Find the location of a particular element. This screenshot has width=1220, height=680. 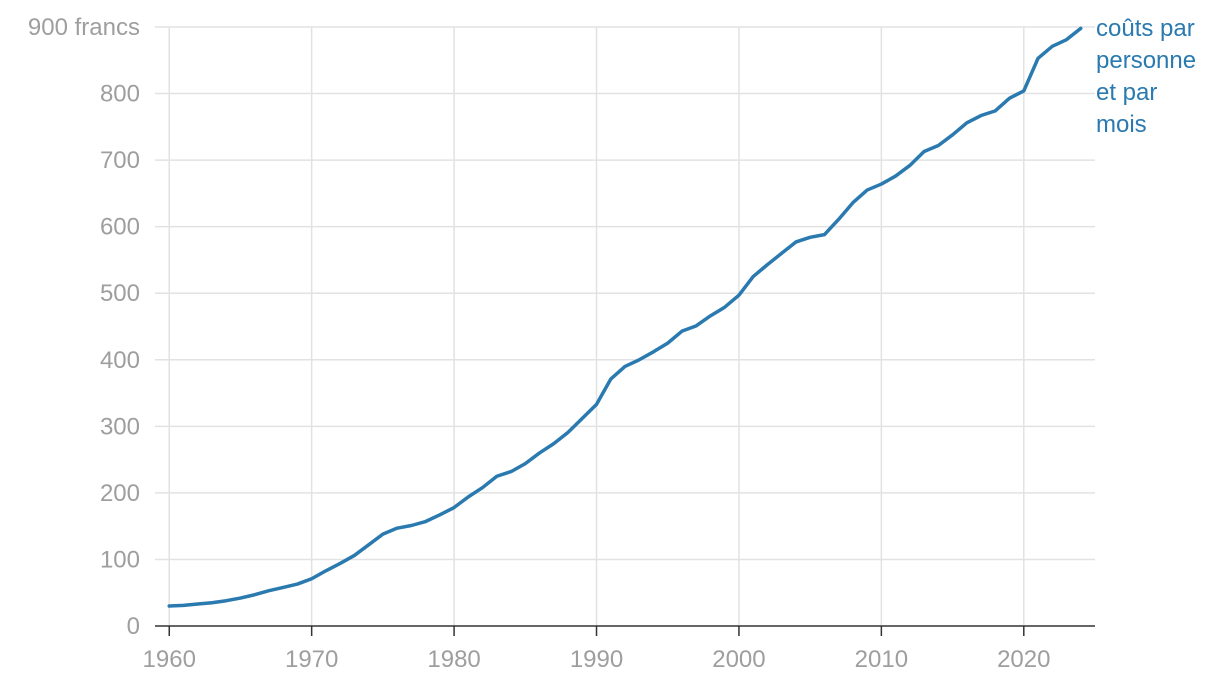

series-label-line-0: coûts par is located at coordinates (1145, 28).